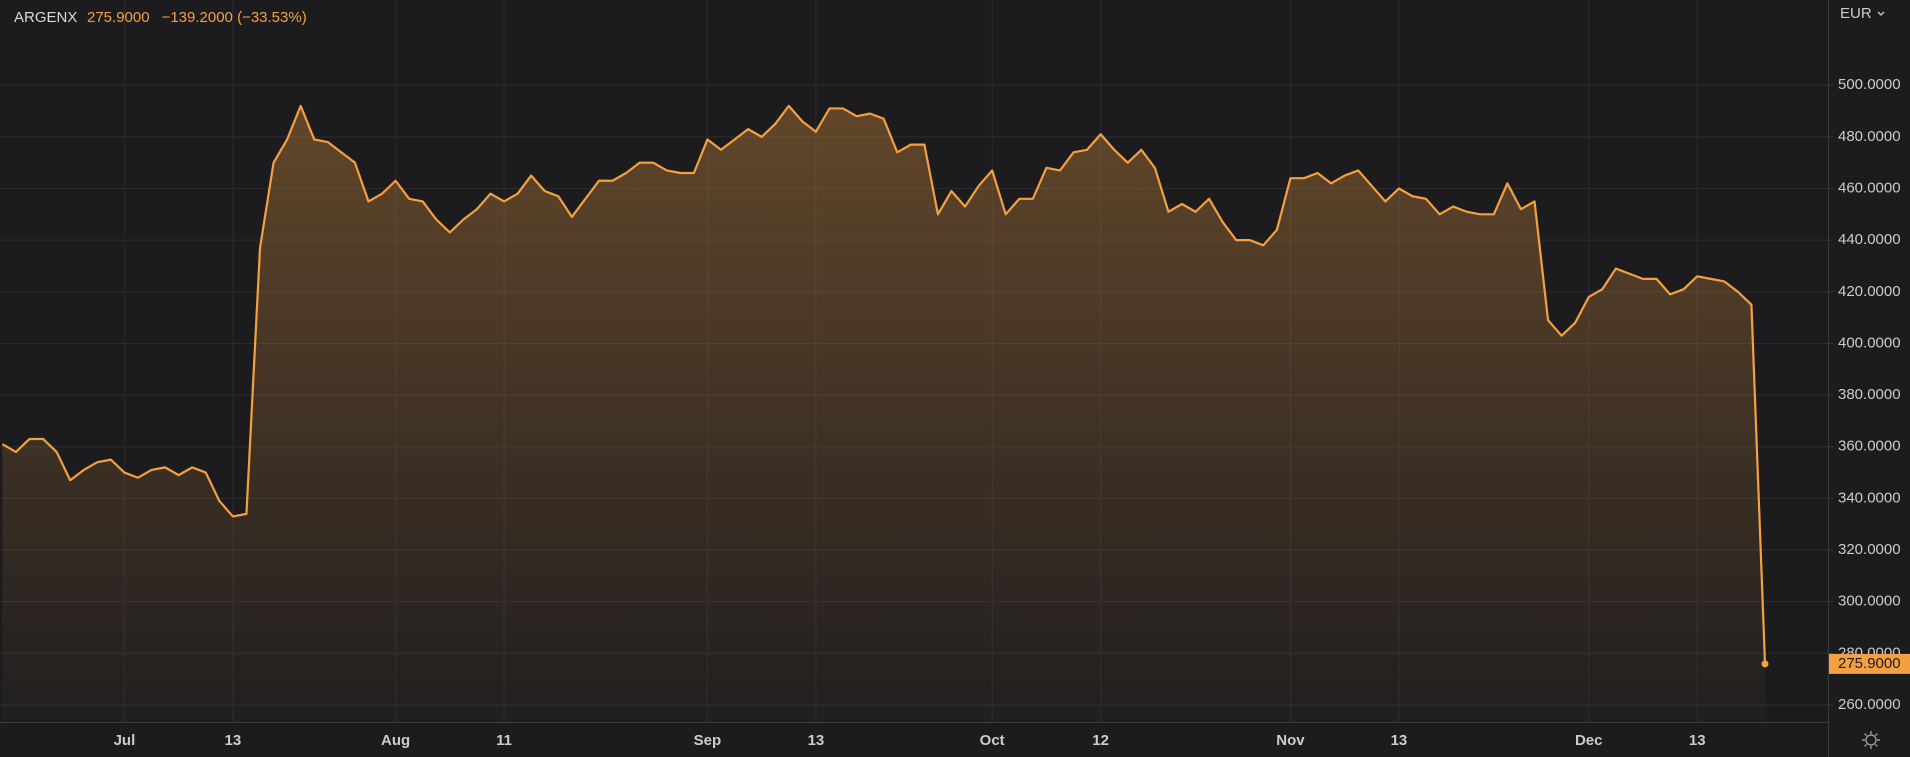  I want to click on y-tick-label: 380.0000, so click(1869, 394).